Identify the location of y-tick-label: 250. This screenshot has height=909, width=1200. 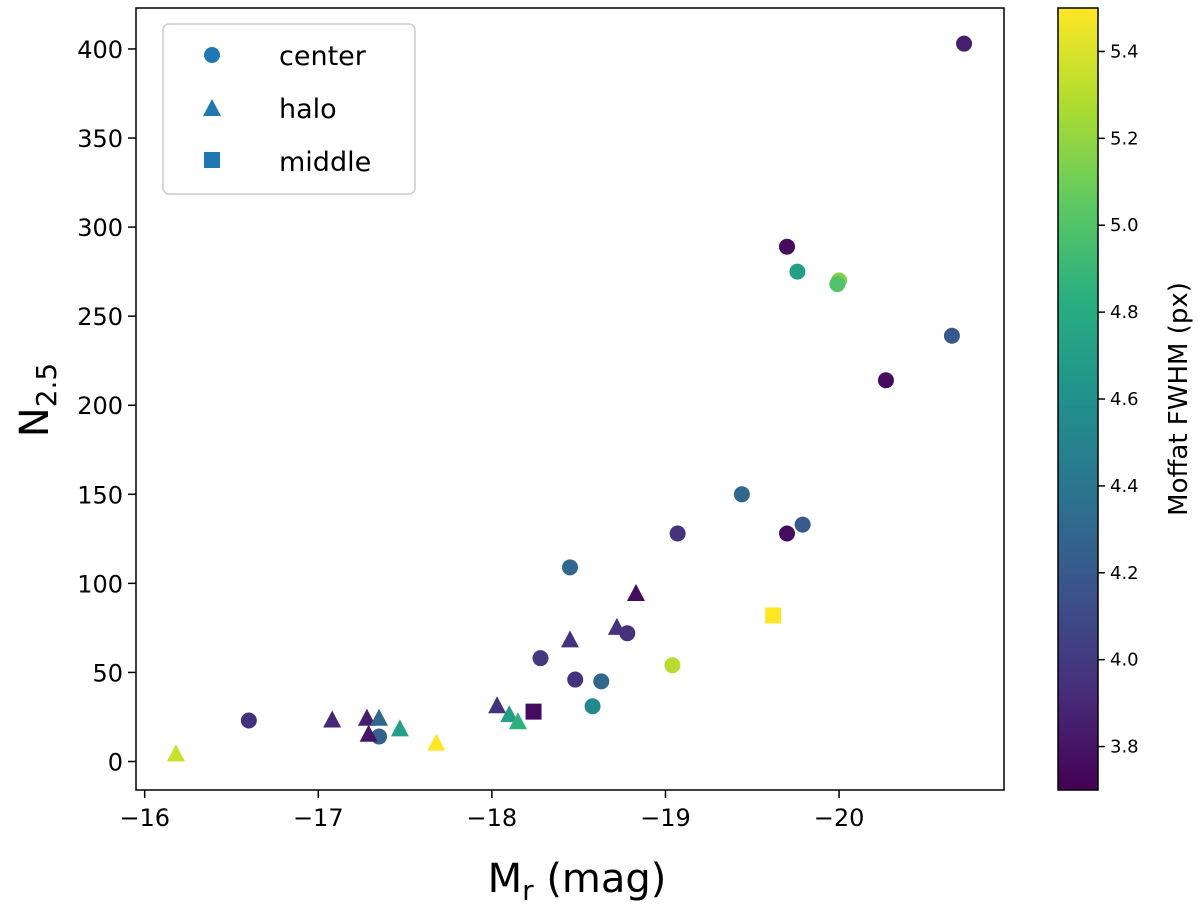
(100, 317).